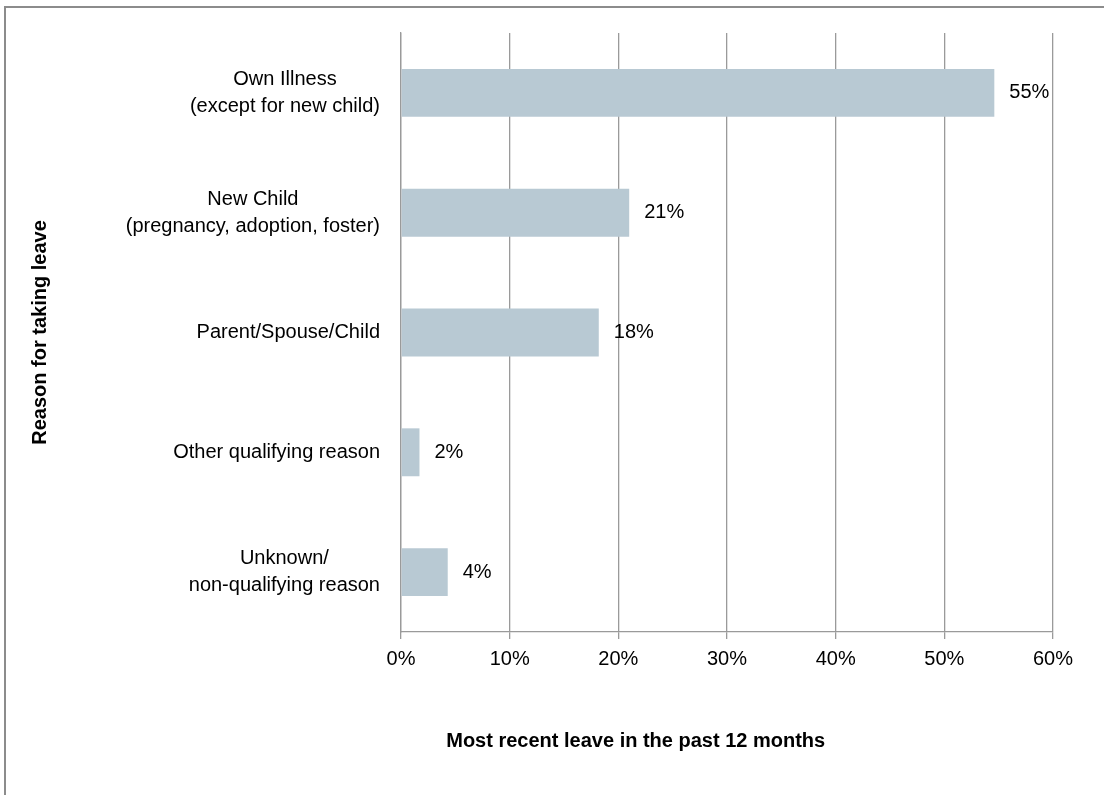 This screenshot has width=1104, height=795. What do you see at coordinates (944, 657) in the screenshot?
I see `x-tick-label: 50%` at bounding box center [944, 657].